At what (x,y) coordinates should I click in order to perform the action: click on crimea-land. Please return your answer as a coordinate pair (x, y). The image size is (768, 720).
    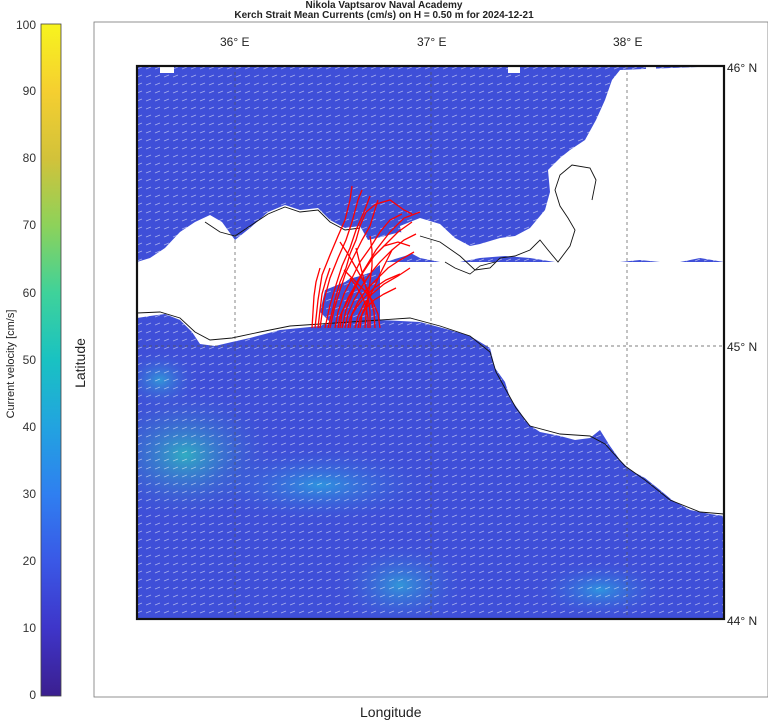
    Looking at the image, I should click on (278, 275).